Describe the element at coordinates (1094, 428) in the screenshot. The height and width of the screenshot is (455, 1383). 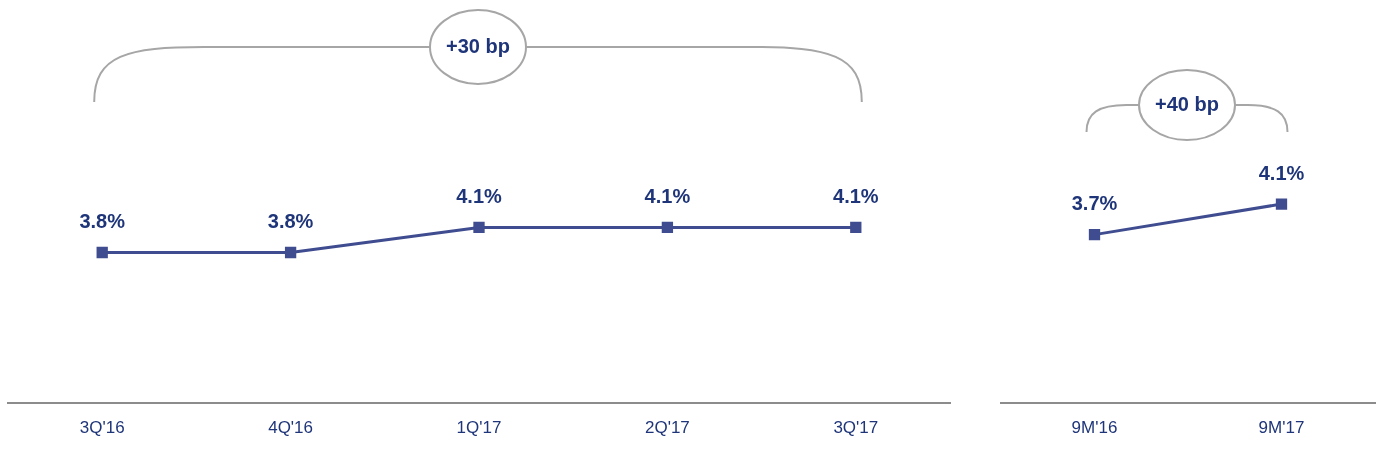
I see `x-tick-label: 9M'16` at that location.